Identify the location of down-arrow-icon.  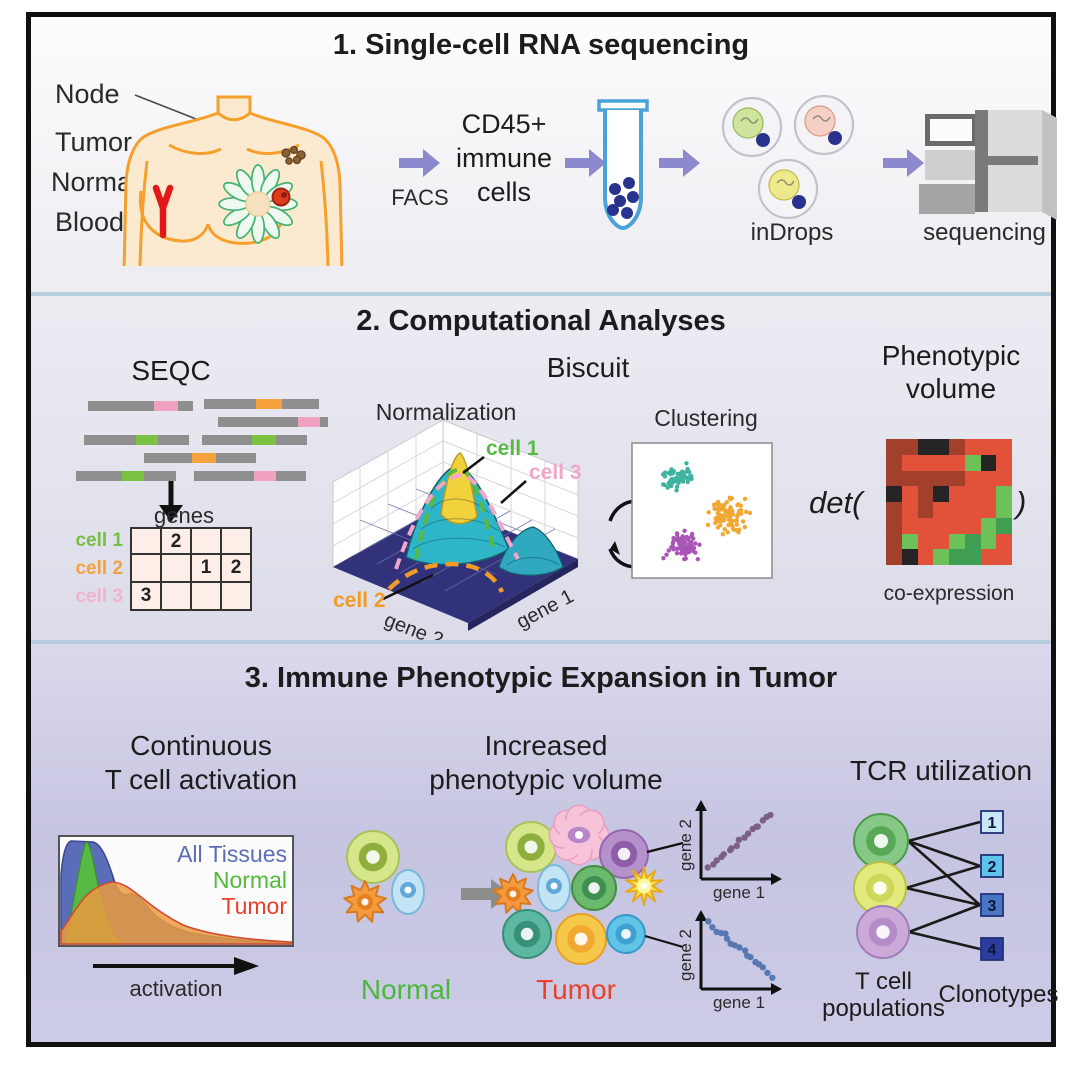
(171, 501).